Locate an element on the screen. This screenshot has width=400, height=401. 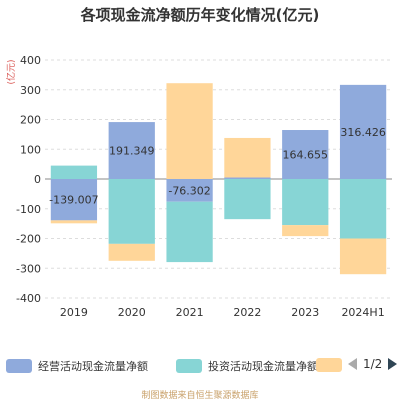
legend-page-indicator: 1/2 is located at coordinates (373, 364).